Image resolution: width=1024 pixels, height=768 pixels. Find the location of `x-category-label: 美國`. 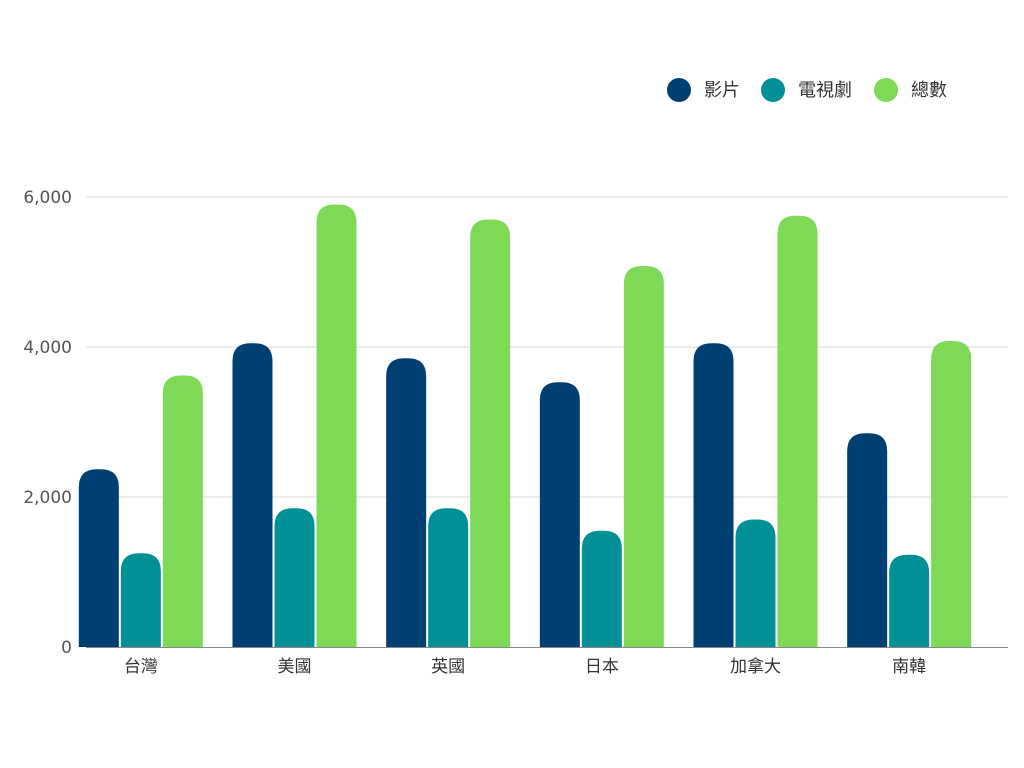

x-category-label: 美國 is located at coordinates (295, 667).